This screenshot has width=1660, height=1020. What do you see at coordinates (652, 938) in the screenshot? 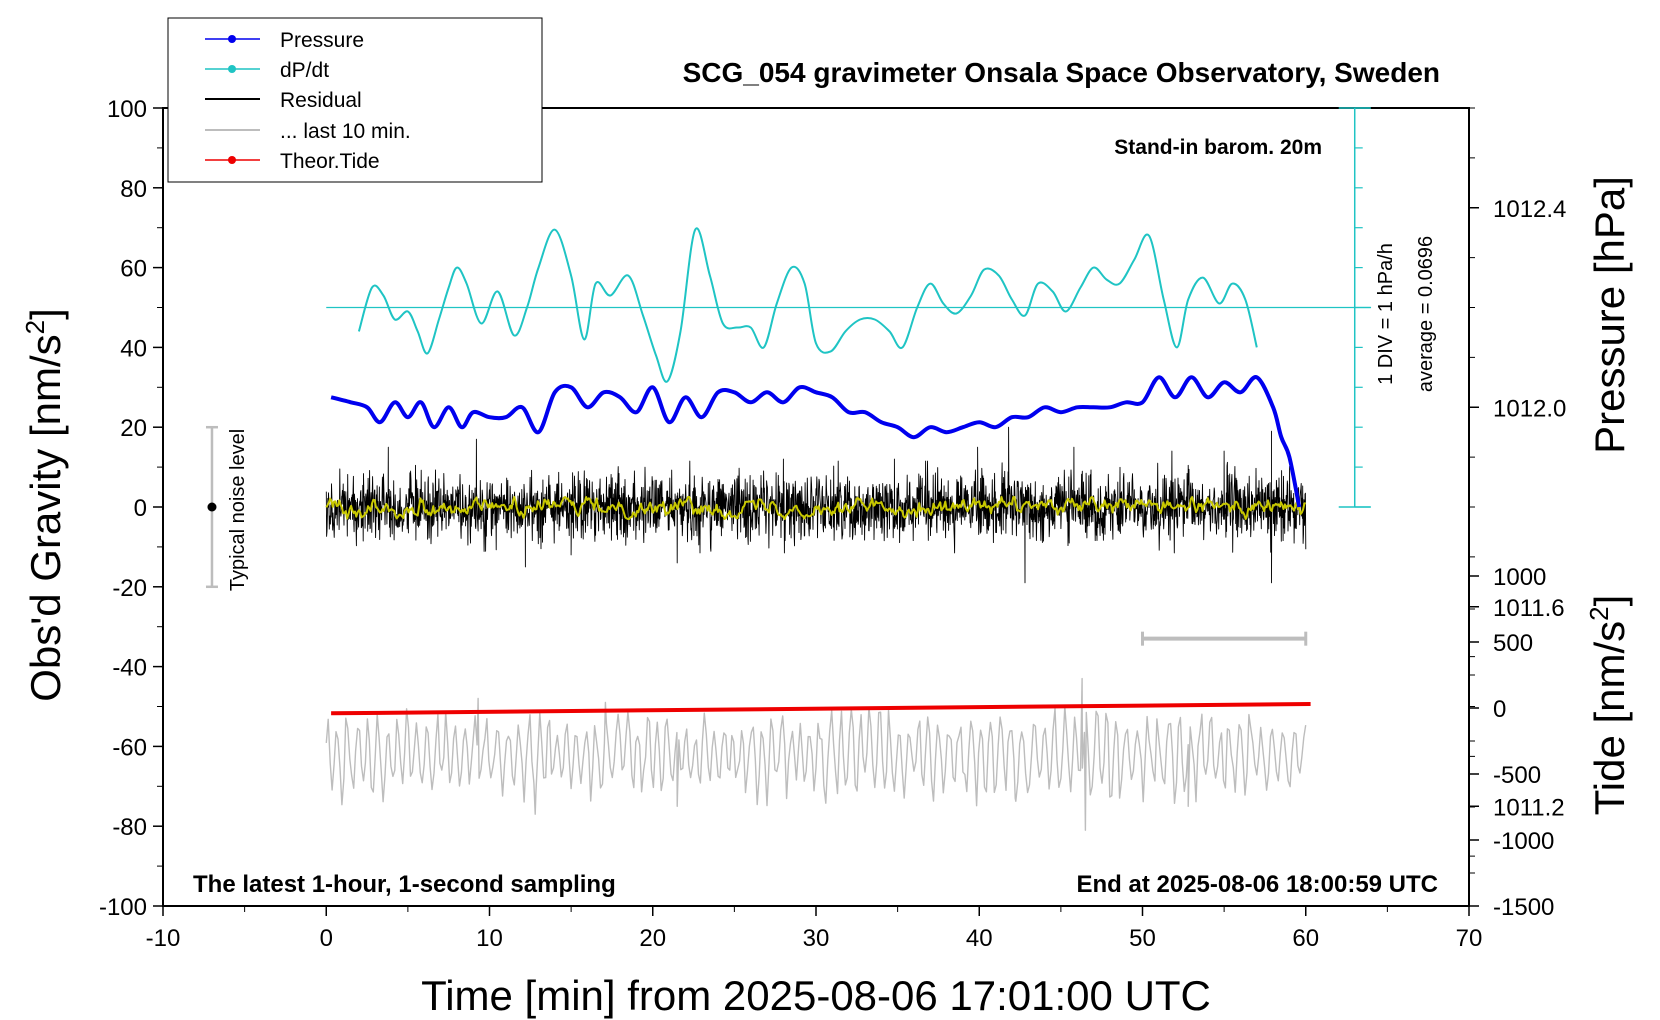
I see `x-tick-label: 20` at bounding box center [652, 938].